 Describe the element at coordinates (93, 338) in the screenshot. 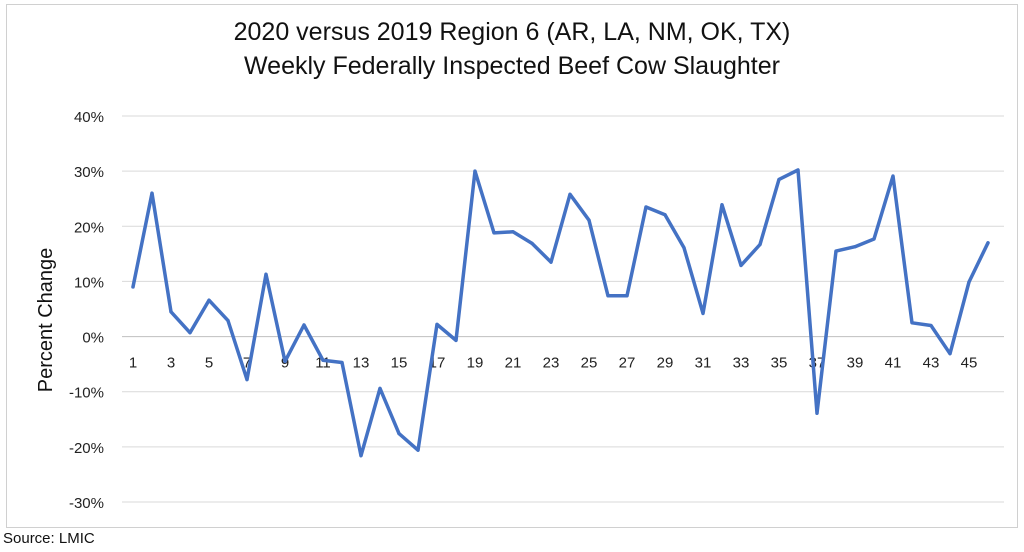

I see `y-tick-label: 0%` at that location.